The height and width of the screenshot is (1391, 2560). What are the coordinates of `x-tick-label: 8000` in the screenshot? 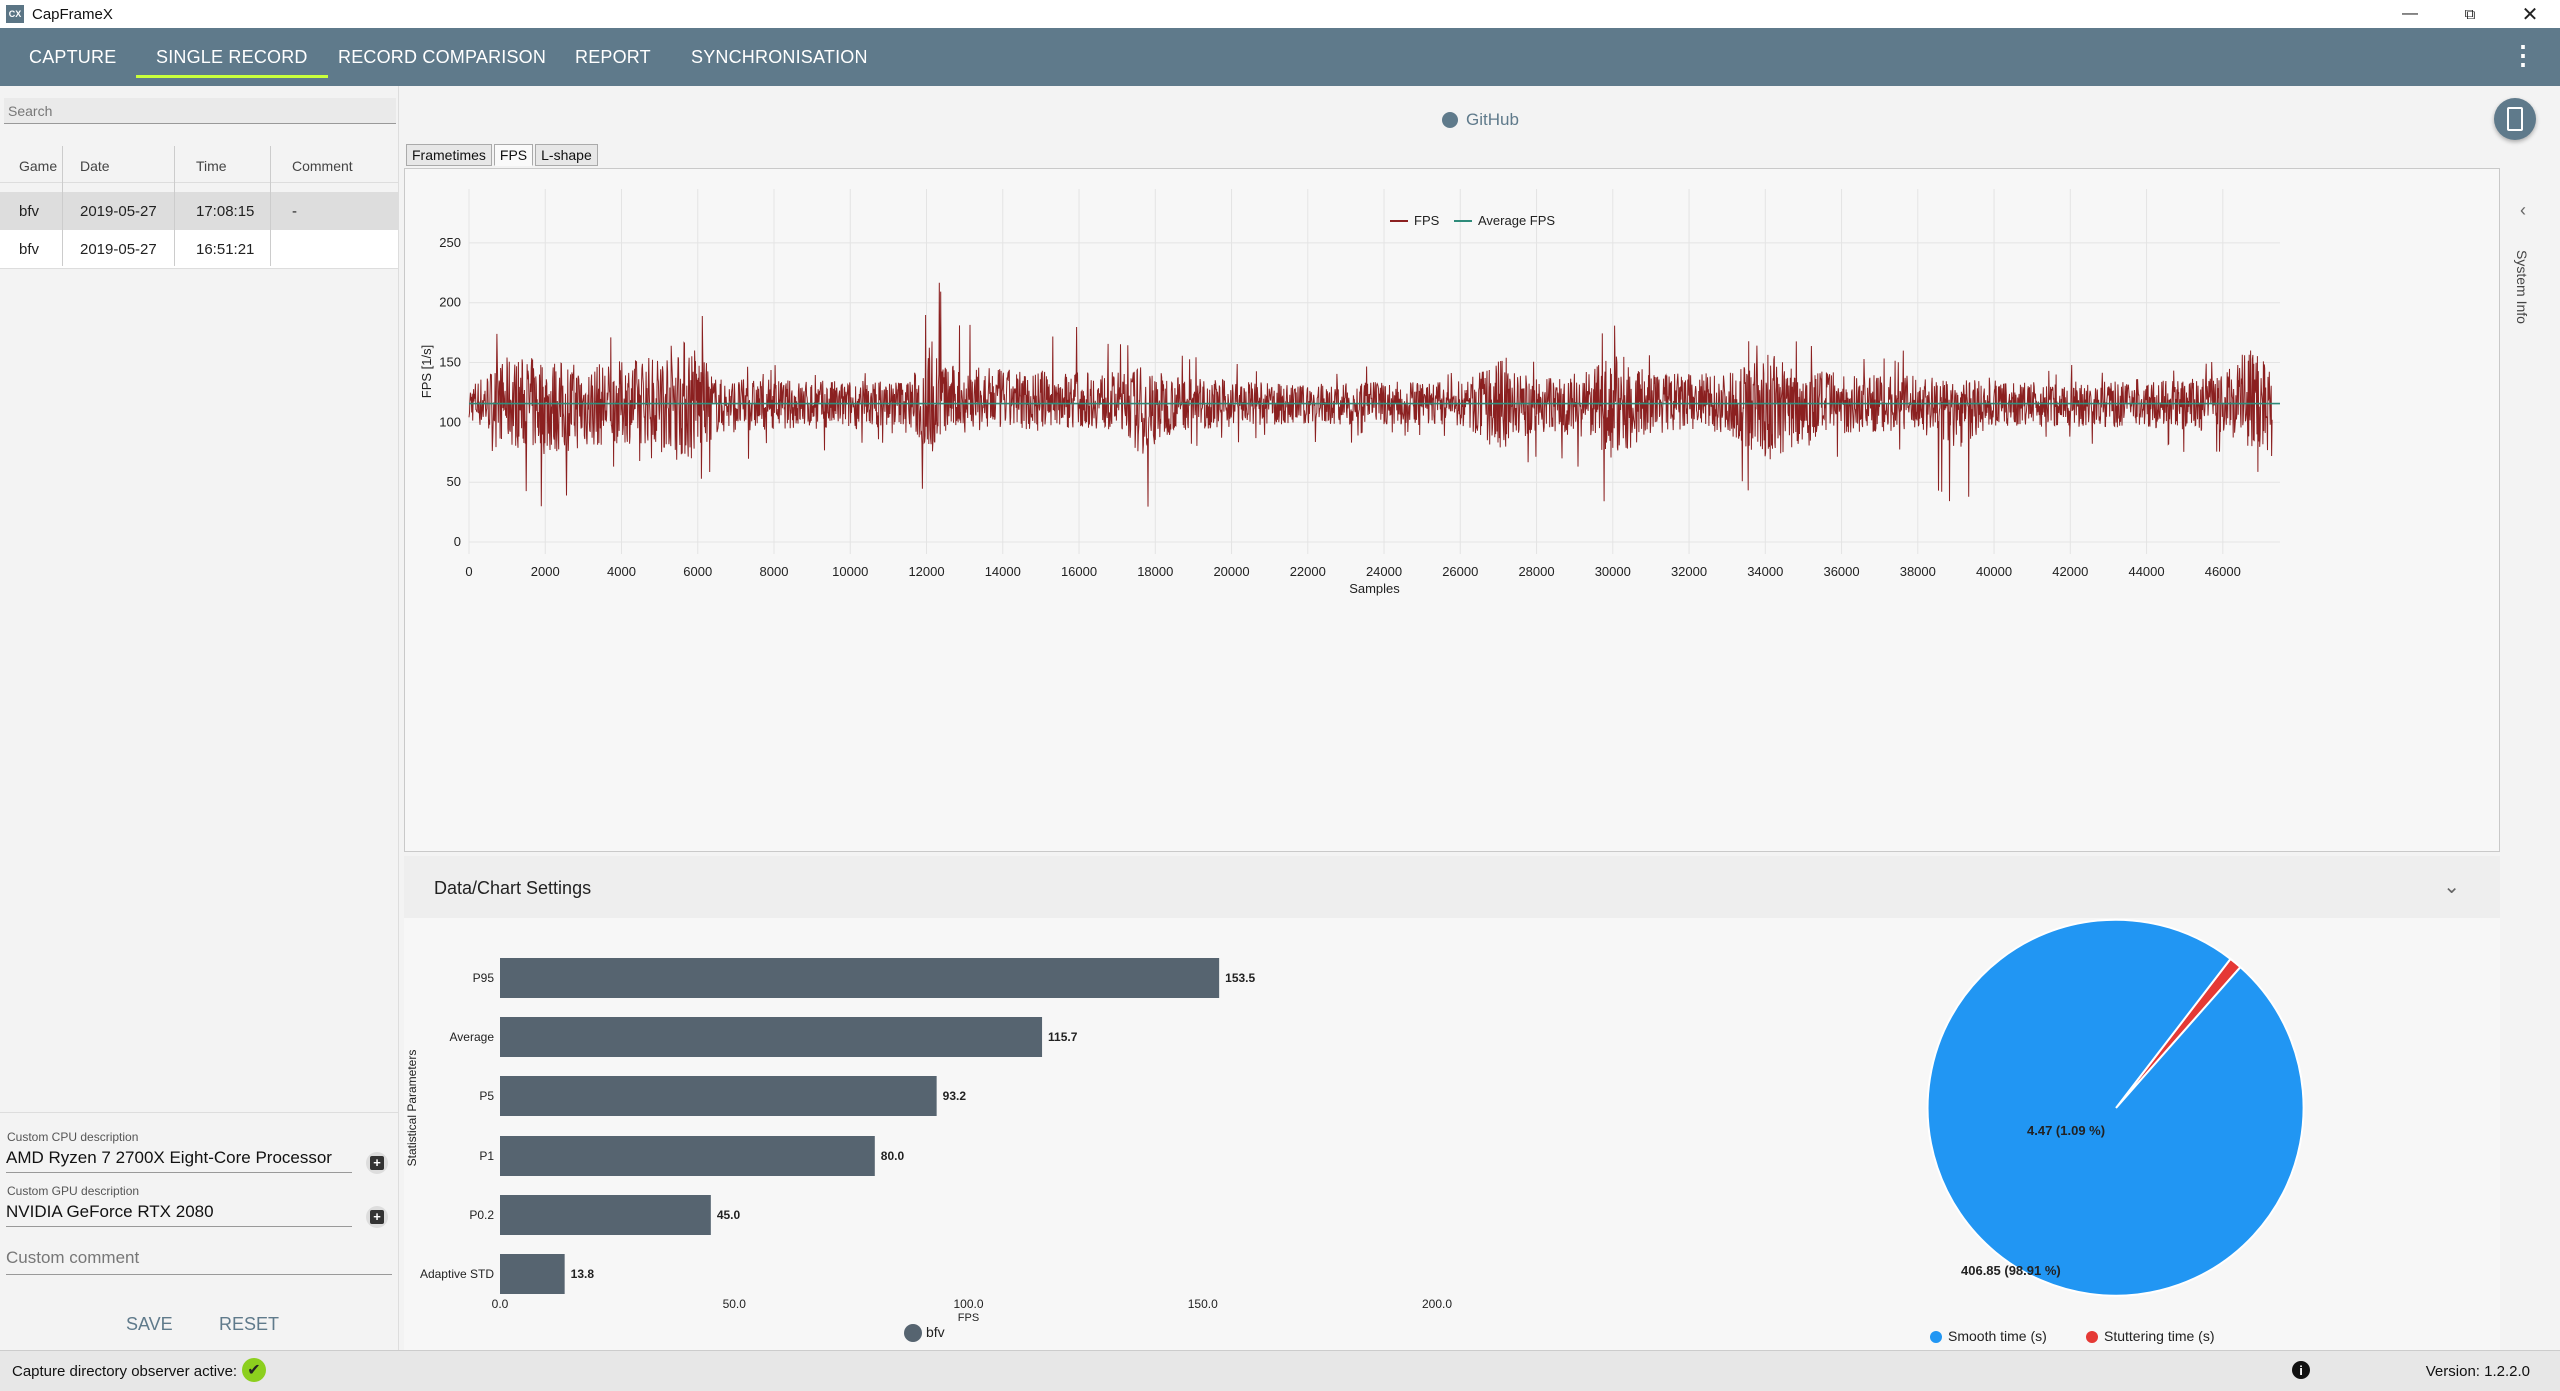 It's located at (774, 571).